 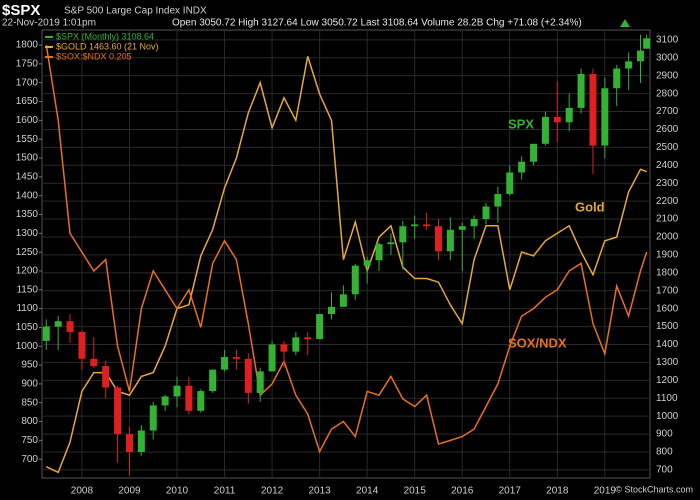 I want to click on y2-tick-label: 2000, so click(x=667, y=237).